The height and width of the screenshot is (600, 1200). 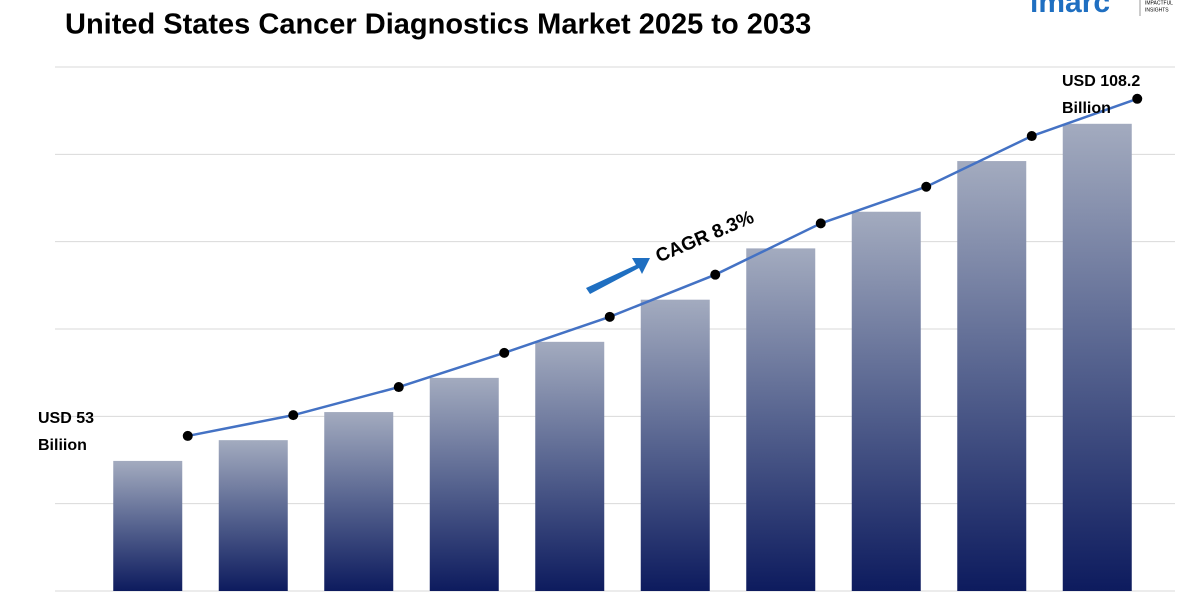 I want to click on start-label: USD 53, so click(x=66, y=418).